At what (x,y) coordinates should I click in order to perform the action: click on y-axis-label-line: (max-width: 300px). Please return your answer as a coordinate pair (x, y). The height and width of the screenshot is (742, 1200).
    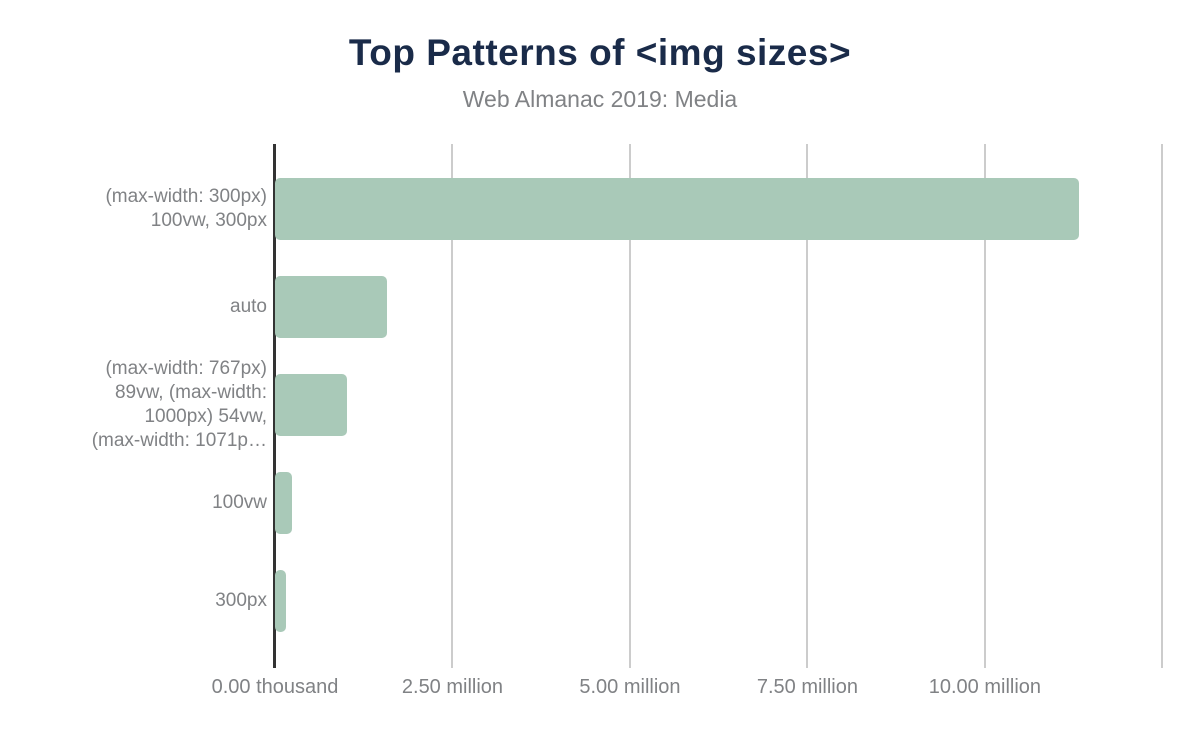
    Looking at the image, I should click on (186, 196).